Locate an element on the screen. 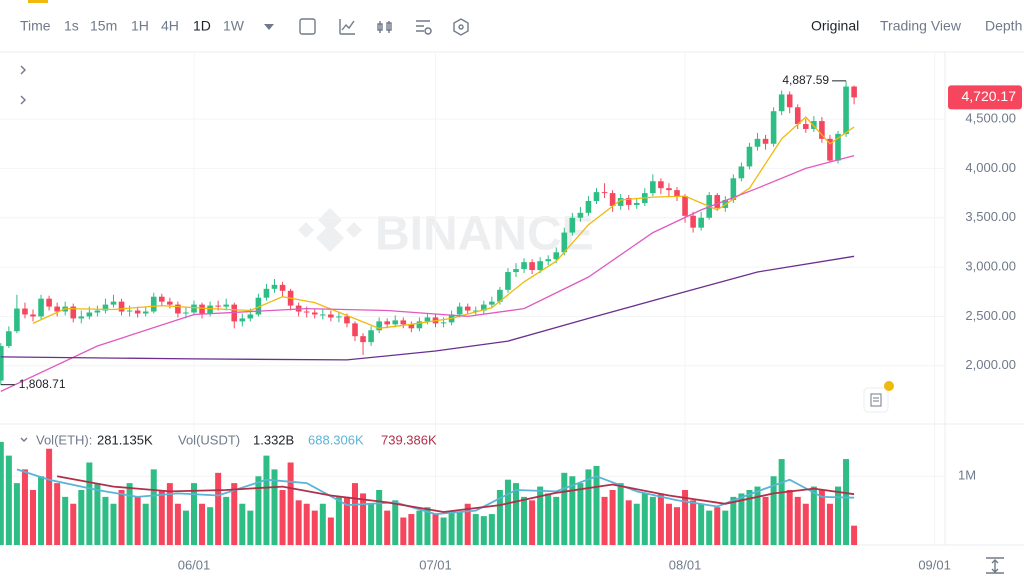 The height and width of the screenshot is (582, 1024). y-tick-label: 4,500.00 is located at coordinates (990, 118).